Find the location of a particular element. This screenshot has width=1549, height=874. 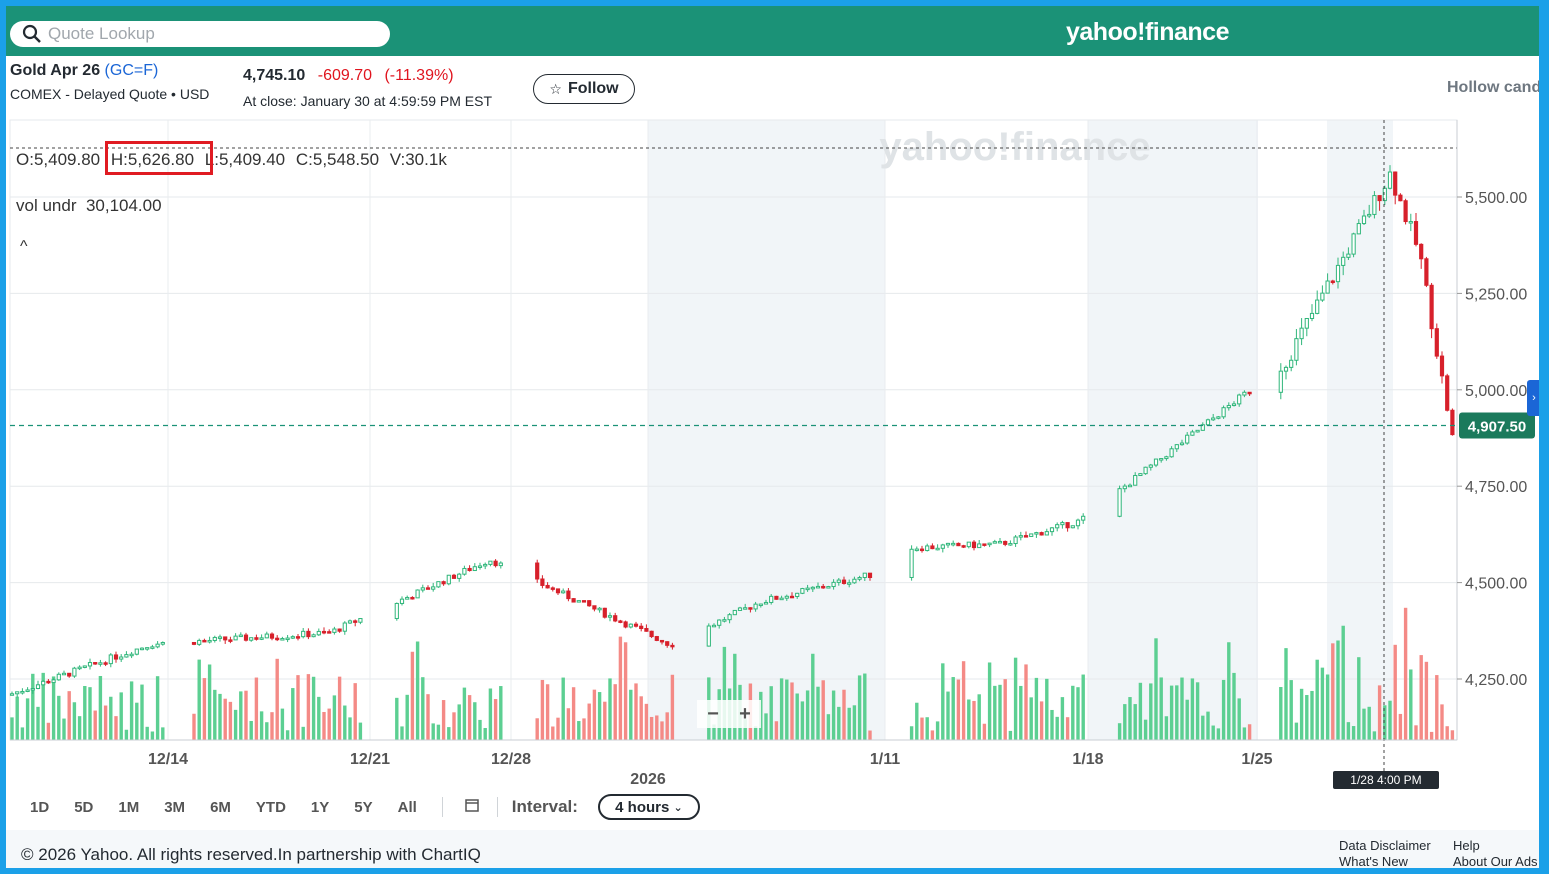

range-1m: 1M is located at coordinates (129, 807).